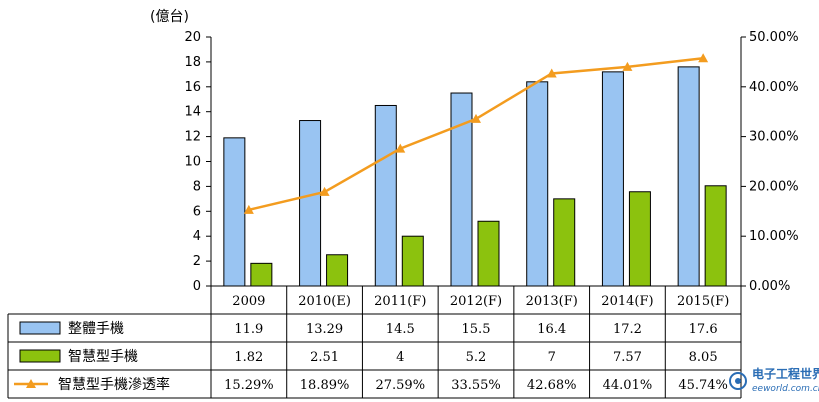  I want to click on category-label: 2009, so click(248, 301).